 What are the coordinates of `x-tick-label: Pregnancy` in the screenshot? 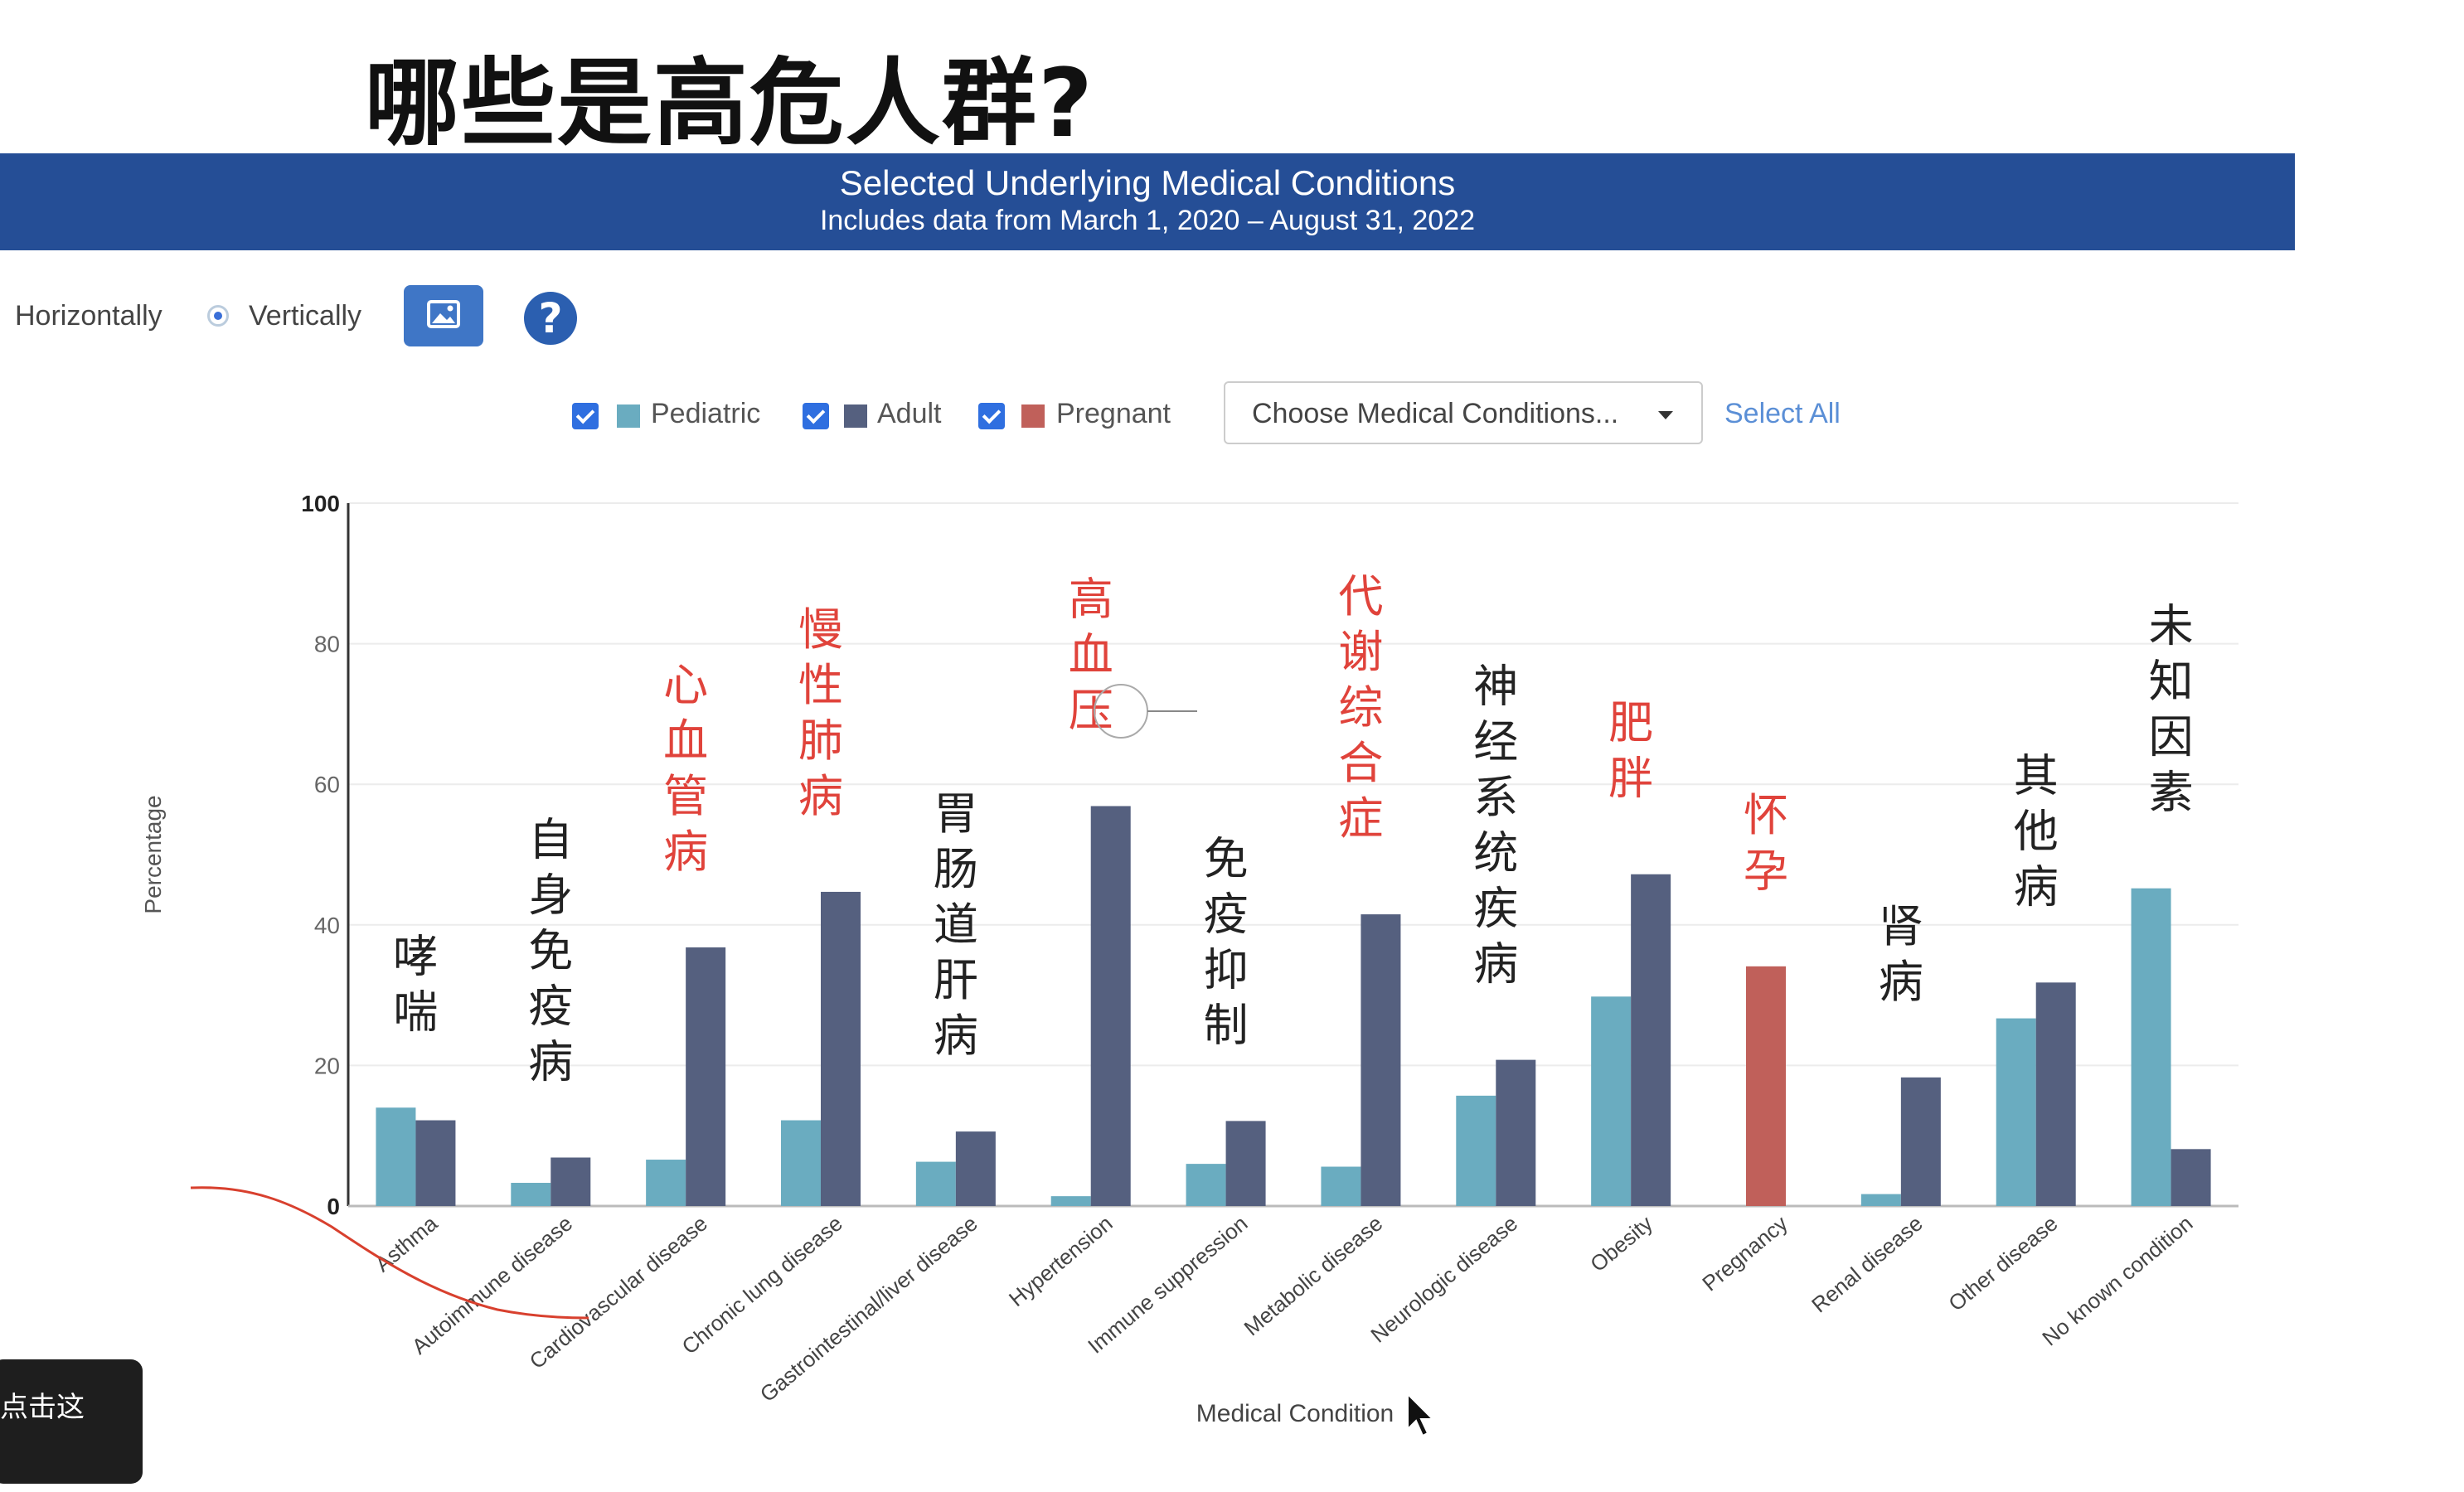 It's located at (1745, 1253).